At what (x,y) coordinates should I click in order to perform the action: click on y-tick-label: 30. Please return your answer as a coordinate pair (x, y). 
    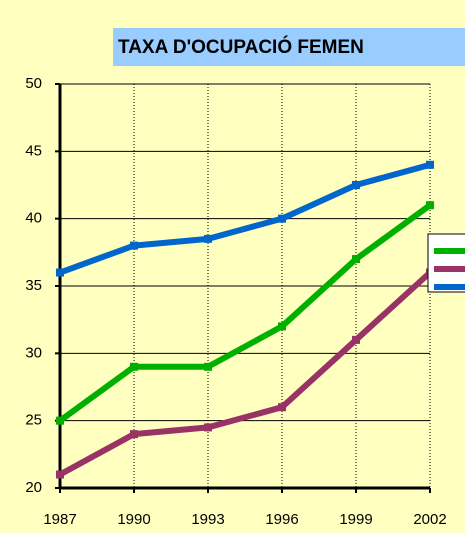
    Looking at the image, I should click on (33, 352).